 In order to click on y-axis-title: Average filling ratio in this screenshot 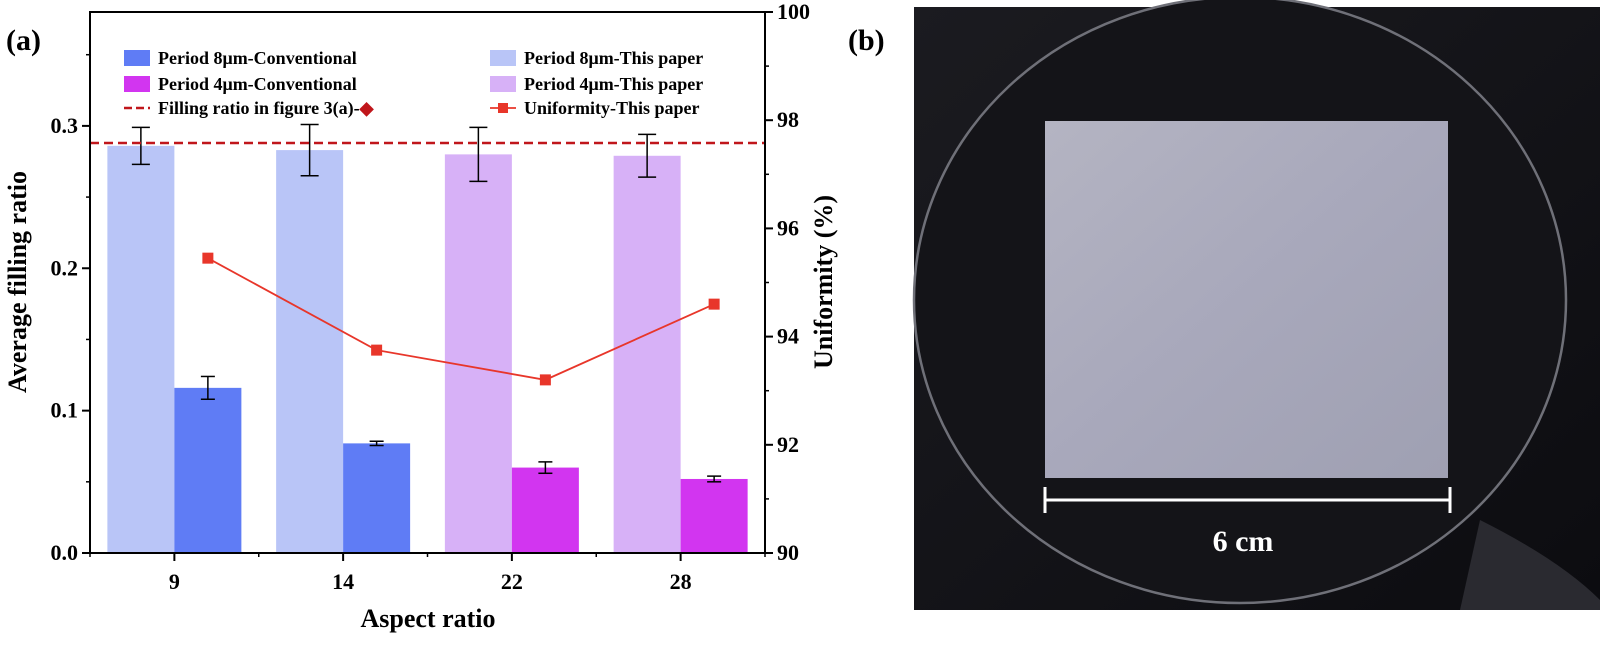, I will do `click(17, 282)`.